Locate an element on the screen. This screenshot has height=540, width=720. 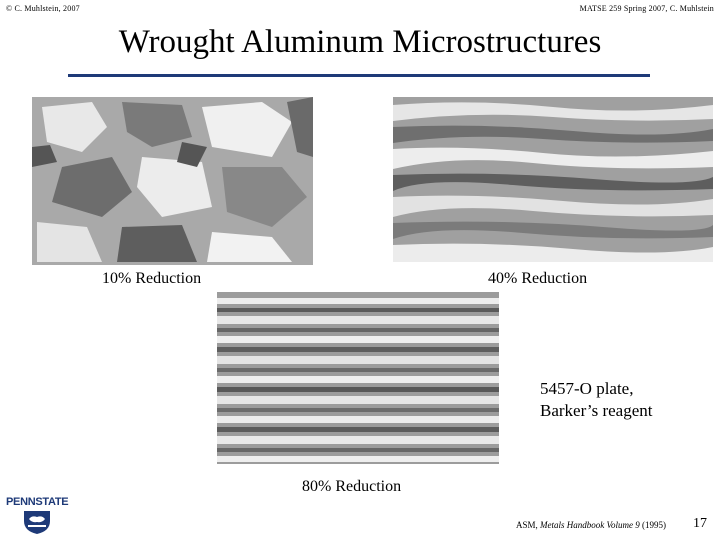
plate-note: 5457-O plate, Barker’s reagent is located at coordinates (596, 400).